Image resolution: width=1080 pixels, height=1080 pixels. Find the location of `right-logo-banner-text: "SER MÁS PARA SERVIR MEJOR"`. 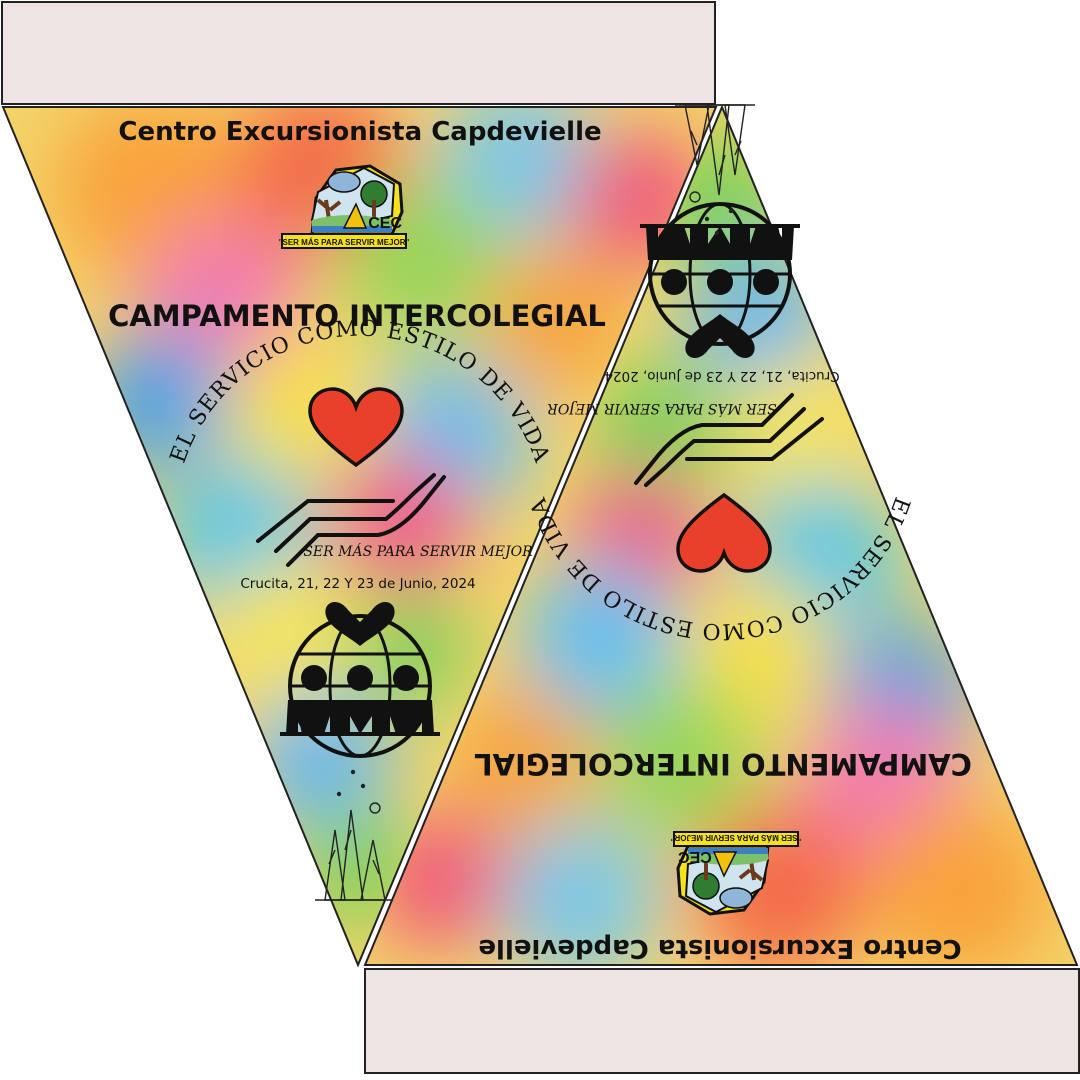

right-logo-banner-text: "SER MÁS PARA SERVIR MEJOR" is located at coordinates (736, 837).